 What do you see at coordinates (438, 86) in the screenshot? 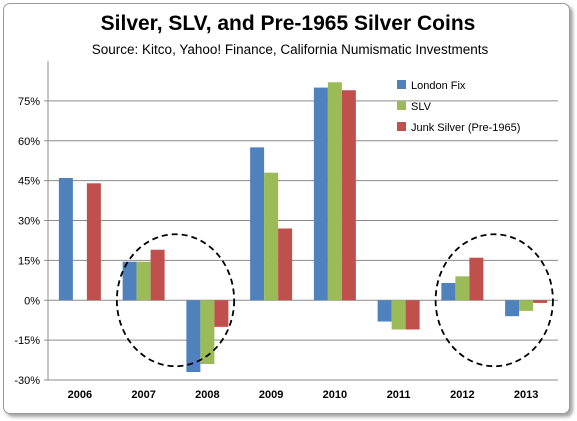
I see `legend-label: London Fix` at bounding box center [438, 86].